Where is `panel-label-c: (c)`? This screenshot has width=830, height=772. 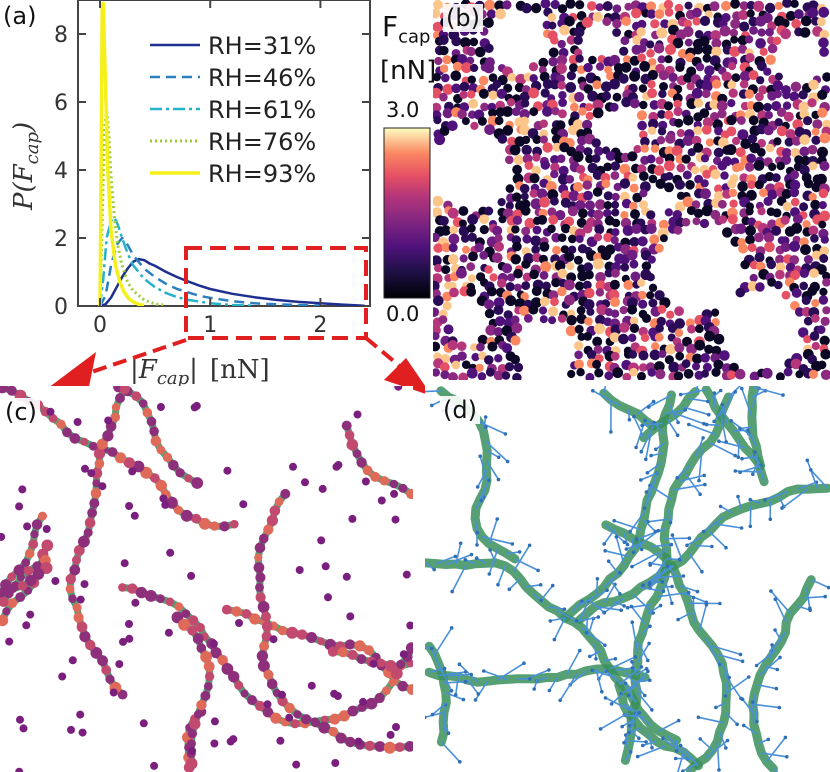 panel-label-c: (c) is located at coordinates (21, 412).